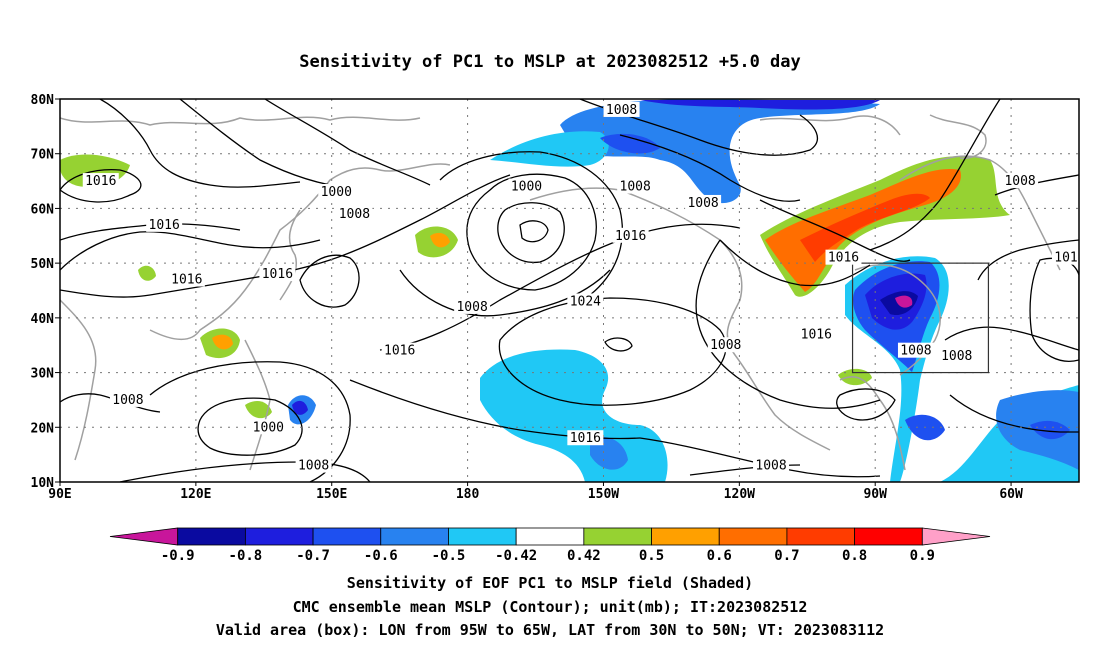 This screenshot has height=650, width=1100. Describe the element at coordinates (854, 556) in the screenshot. I see `colorbar-label: 0.8` at that location.